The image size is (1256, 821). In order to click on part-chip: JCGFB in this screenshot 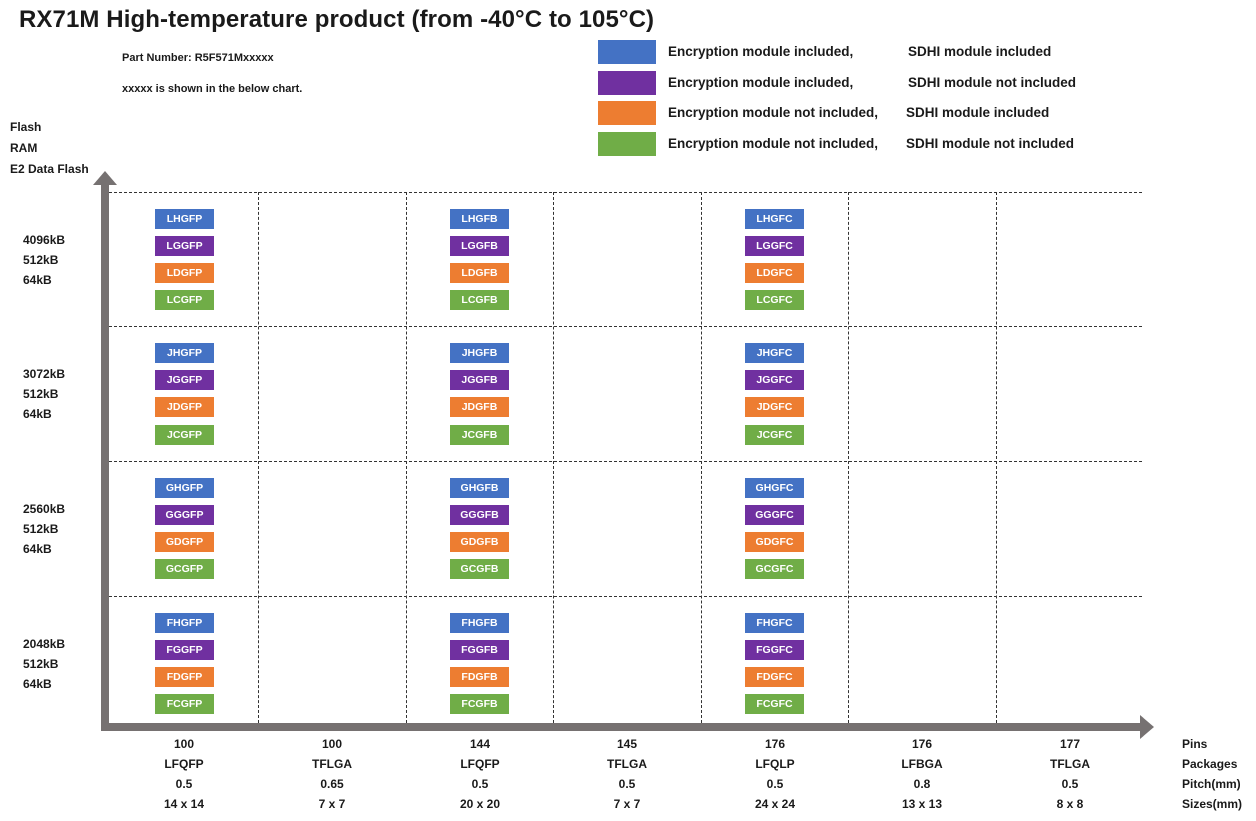, I will do `click(479, 435)`.